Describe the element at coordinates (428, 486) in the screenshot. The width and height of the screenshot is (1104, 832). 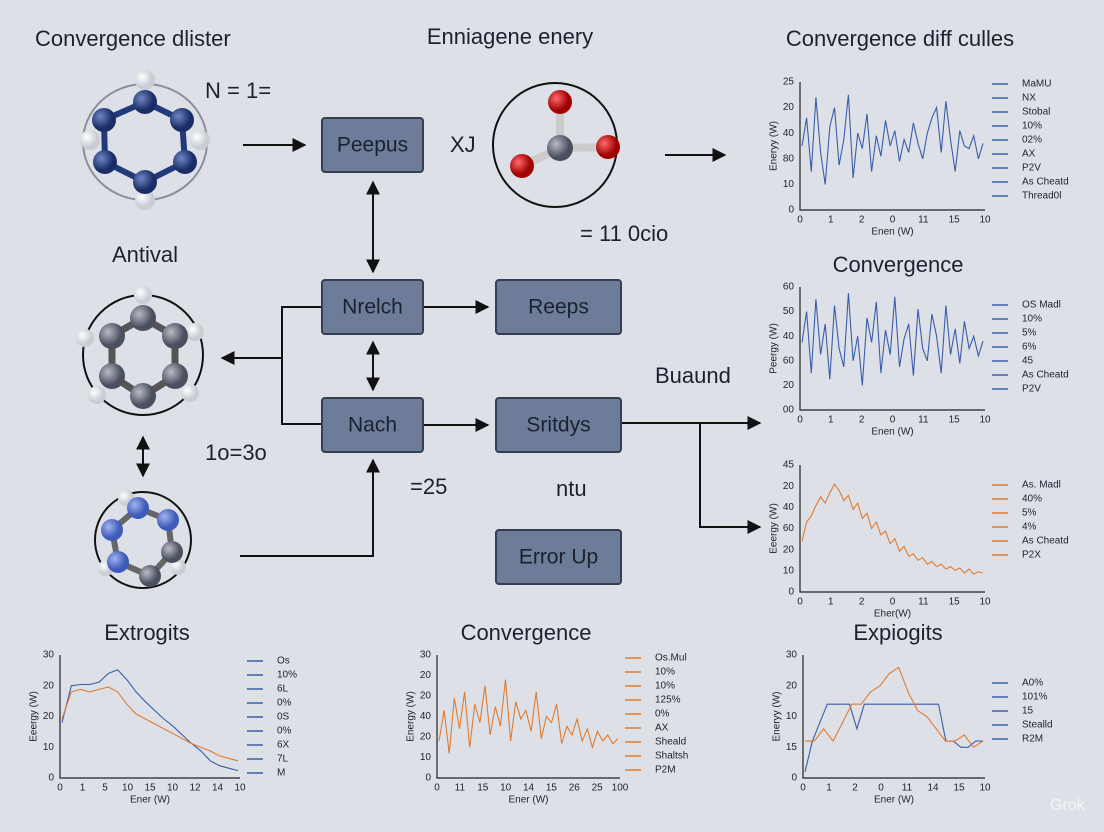
I see `label: =25` at that location.